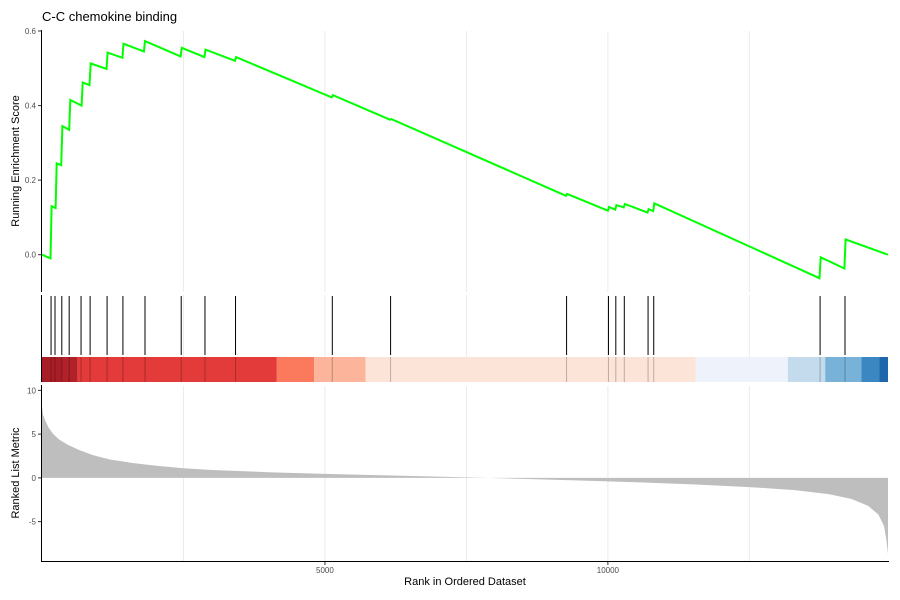  Describe the element at coordinates (34, 434) in the screenshot. I see `ranked-y-tick-label: 5` at that location.